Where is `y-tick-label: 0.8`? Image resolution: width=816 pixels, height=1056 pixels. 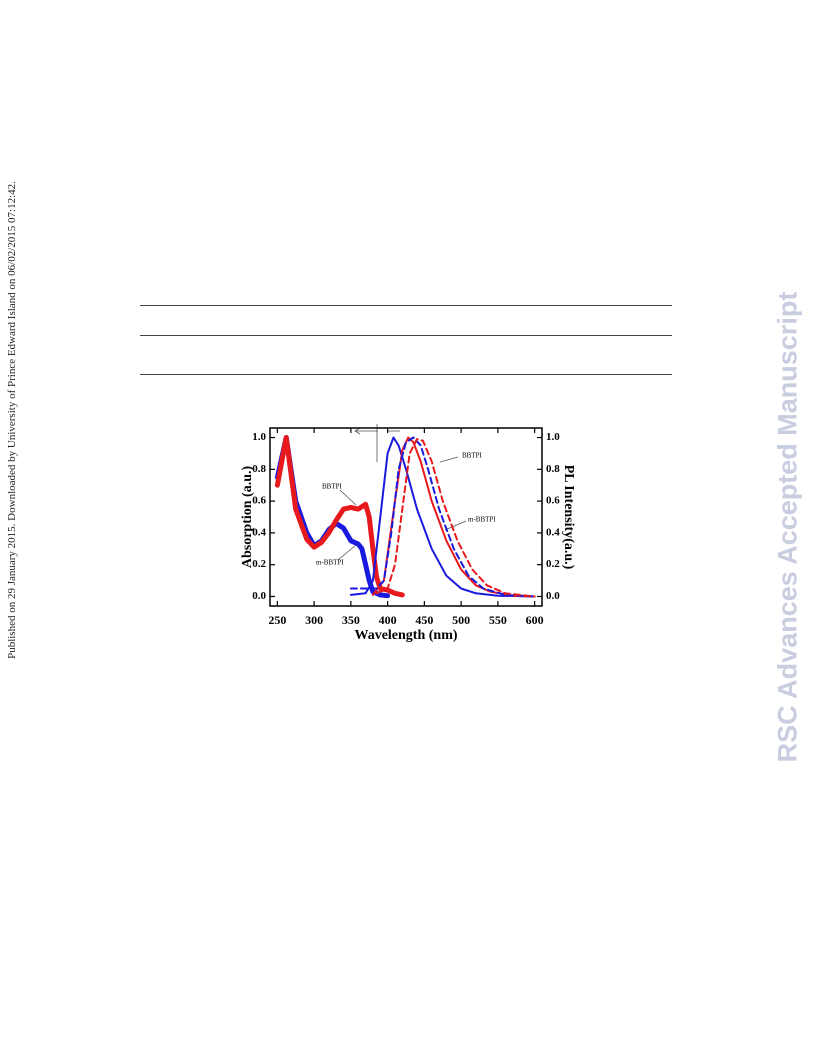
y-tick-label: 0.8 is located at coordinates (259, 469).